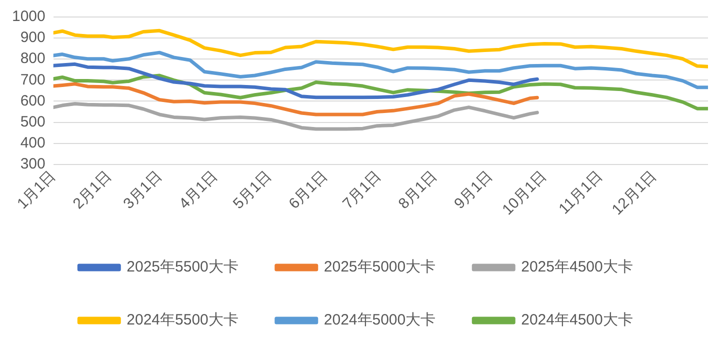 Image resolution: width=718 pixels, height=338 pixels. I want to click on y-tick-label: 700, so click(33, 79).